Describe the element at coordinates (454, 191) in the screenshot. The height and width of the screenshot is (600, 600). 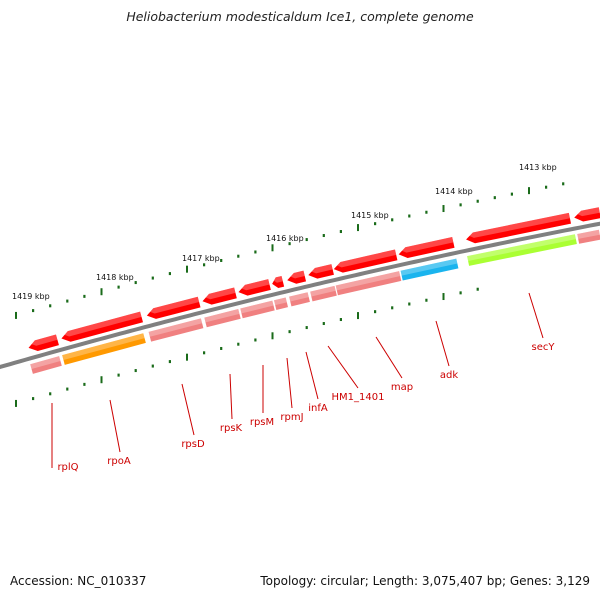
I see `kbp-scale-label: 1414 kbp` at that location.